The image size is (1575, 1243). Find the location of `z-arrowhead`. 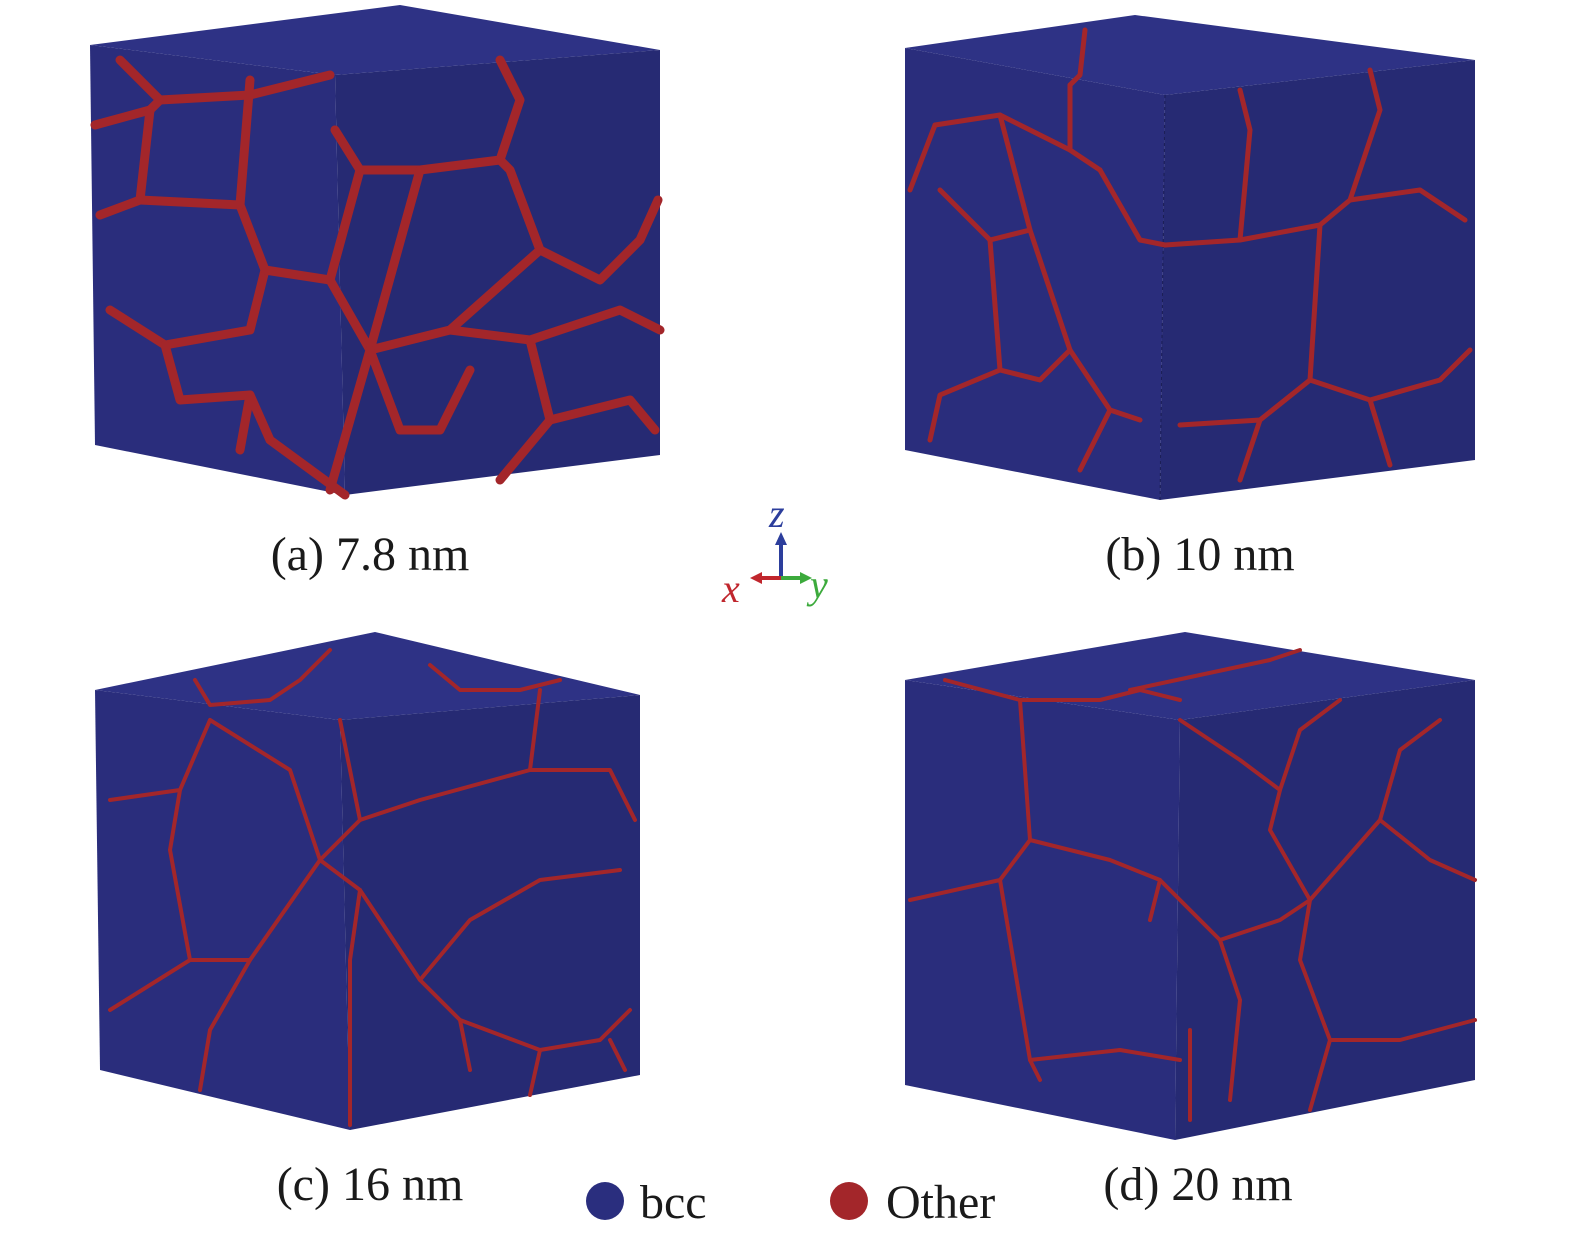

z-arrowhead is located at coordinates (781, 538).